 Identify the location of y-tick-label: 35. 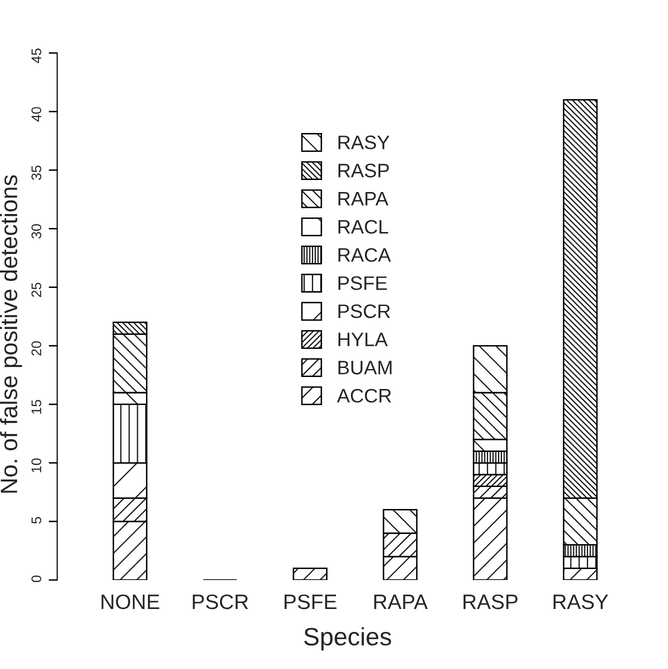
(36, 173).